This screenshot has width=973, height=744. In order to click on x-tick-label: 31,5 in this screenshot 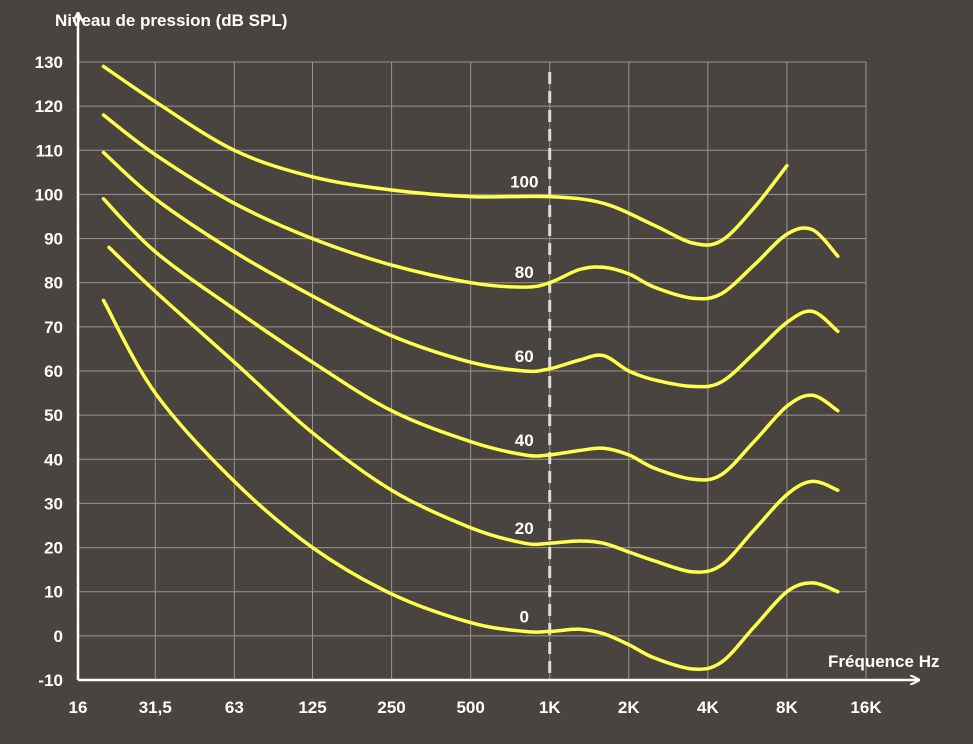, I will do `click(155, 707)`.